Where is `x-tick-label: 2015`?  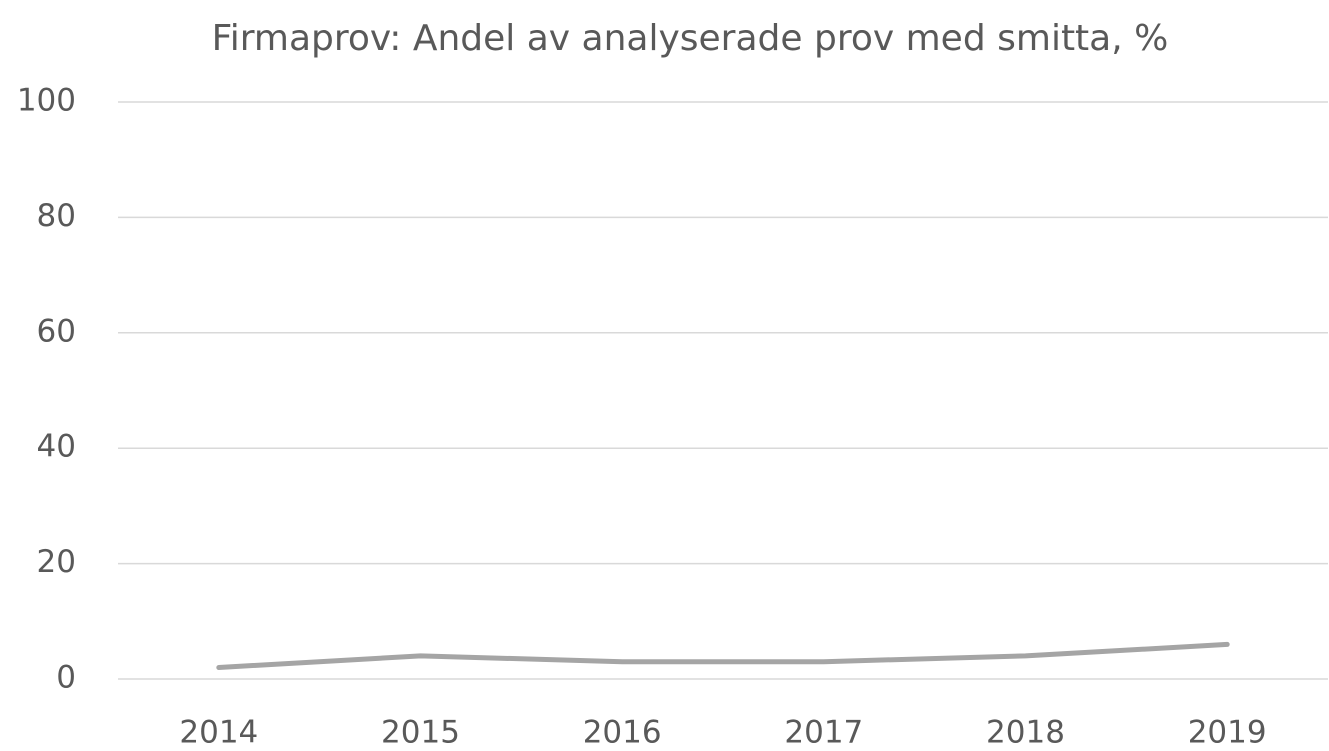
x-tick-label: 2015 is located at coordinates (420, 733).